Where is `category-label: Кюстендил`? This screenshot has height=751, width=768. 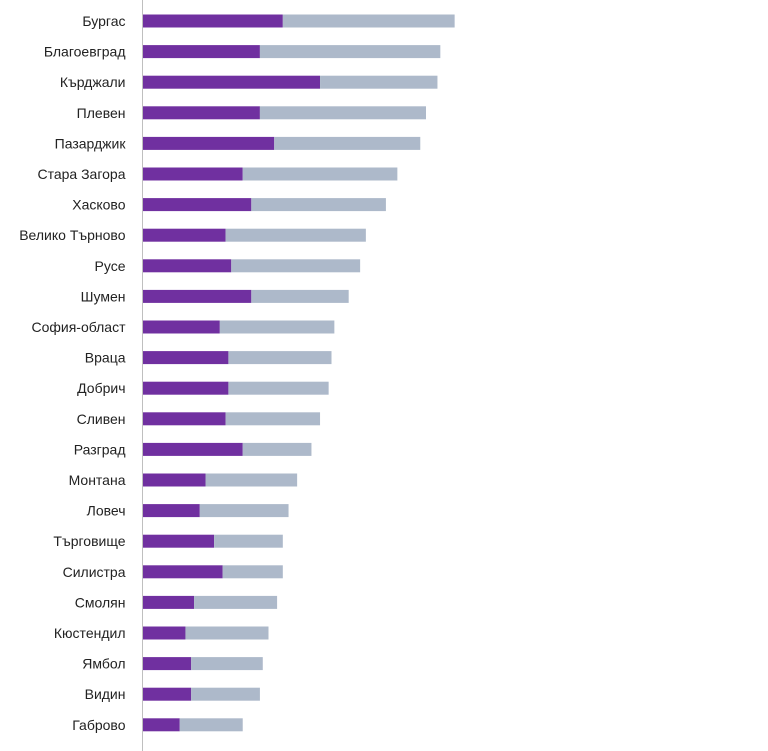
category-label: Кюстендил is located at coordinates (90, 633).